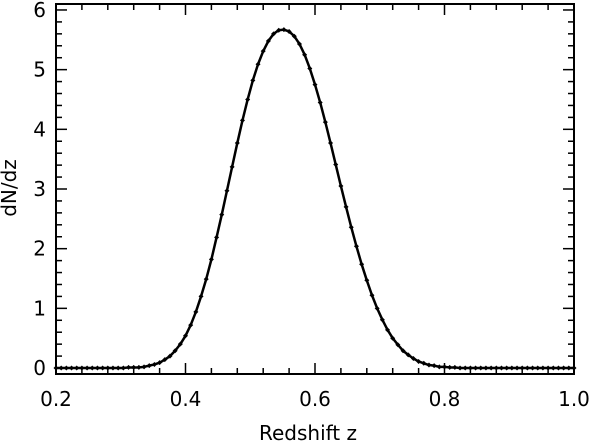 Image resolution: width=600 pixels, height=444 pixels. Describe the element at coordinates (56, 399) in the screenshot. I see `x-tick-label: 0.2` at that location.